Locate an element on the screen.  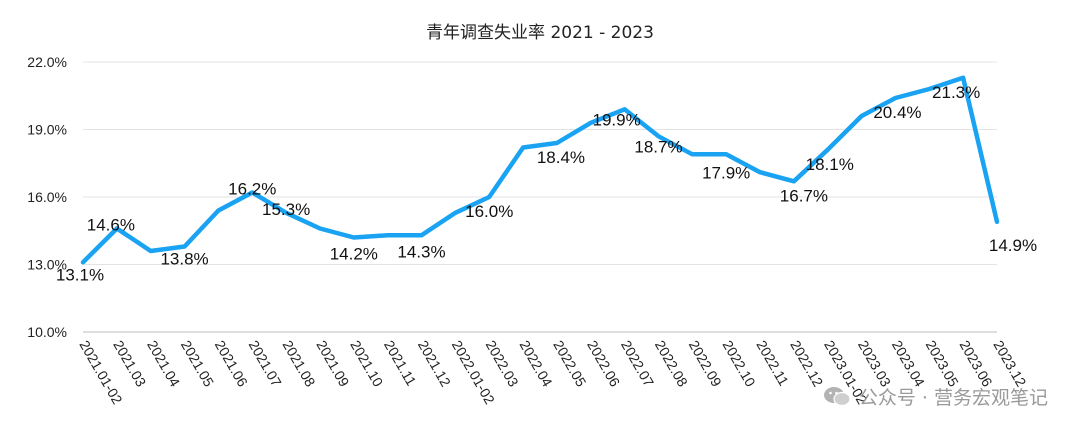
chart-title: 青年调查失业率 2021 - 2023 is located at coordinates (540, 33).